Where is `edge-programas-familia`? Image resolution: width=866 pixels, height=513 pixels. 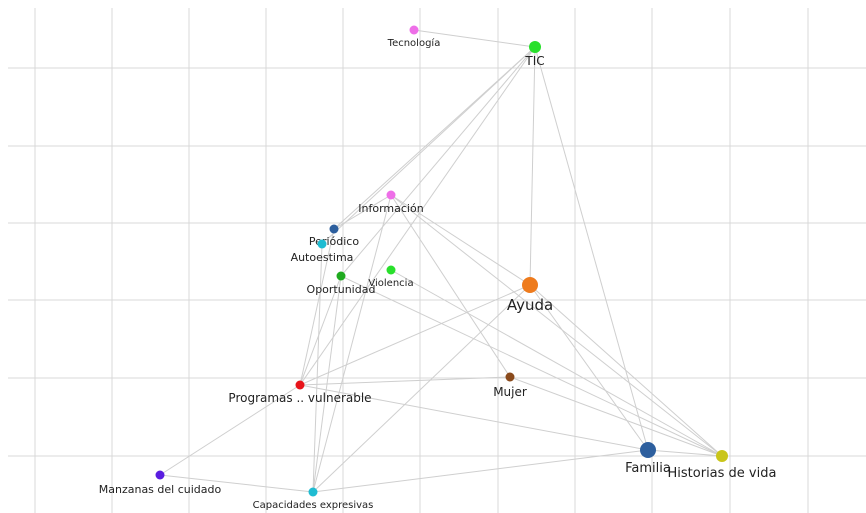 edge-programas-familia is located at coordinates (474, 417).